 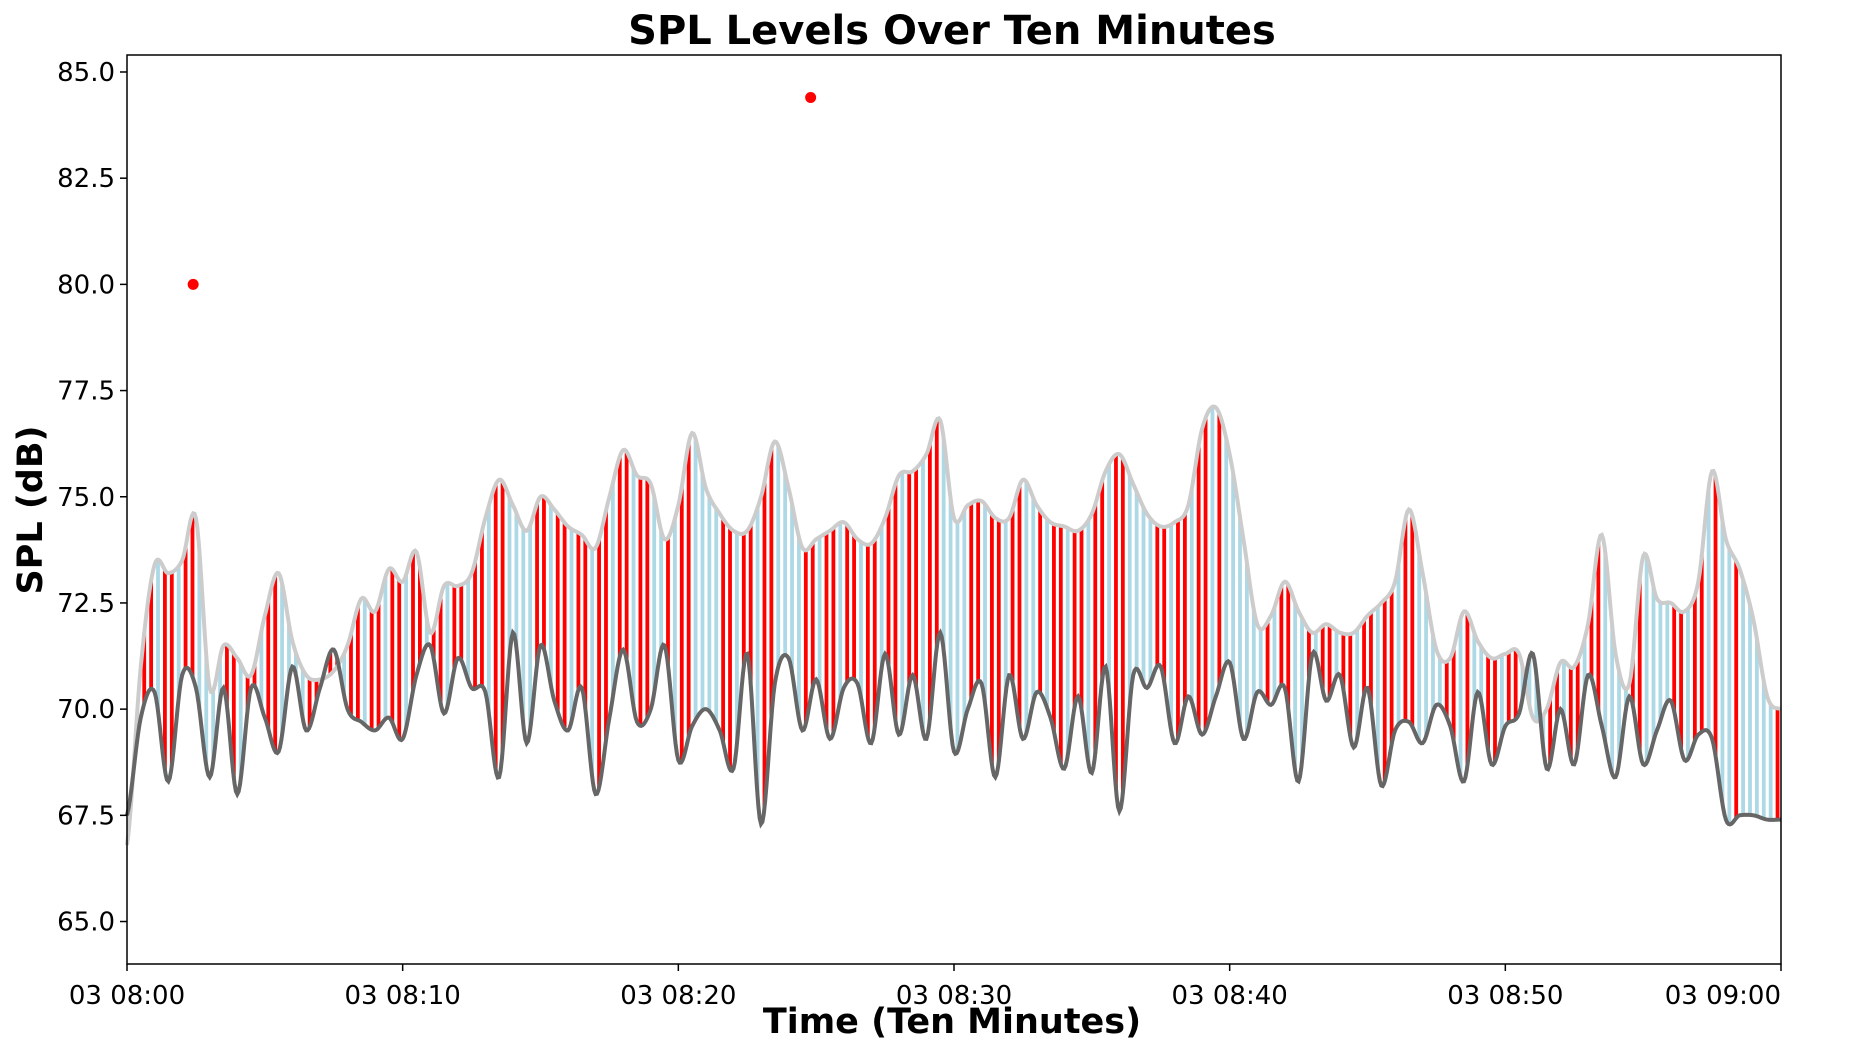 I want to click on y-tick-label: 80.0, so click(x=86, y=285).